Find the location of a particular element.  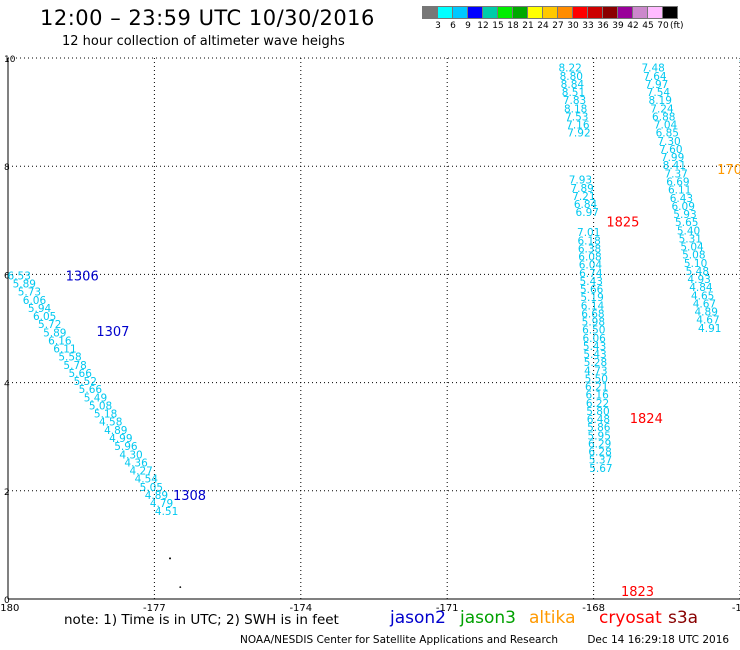

colorbar-label: 15 is located at coordinates (498, 26).